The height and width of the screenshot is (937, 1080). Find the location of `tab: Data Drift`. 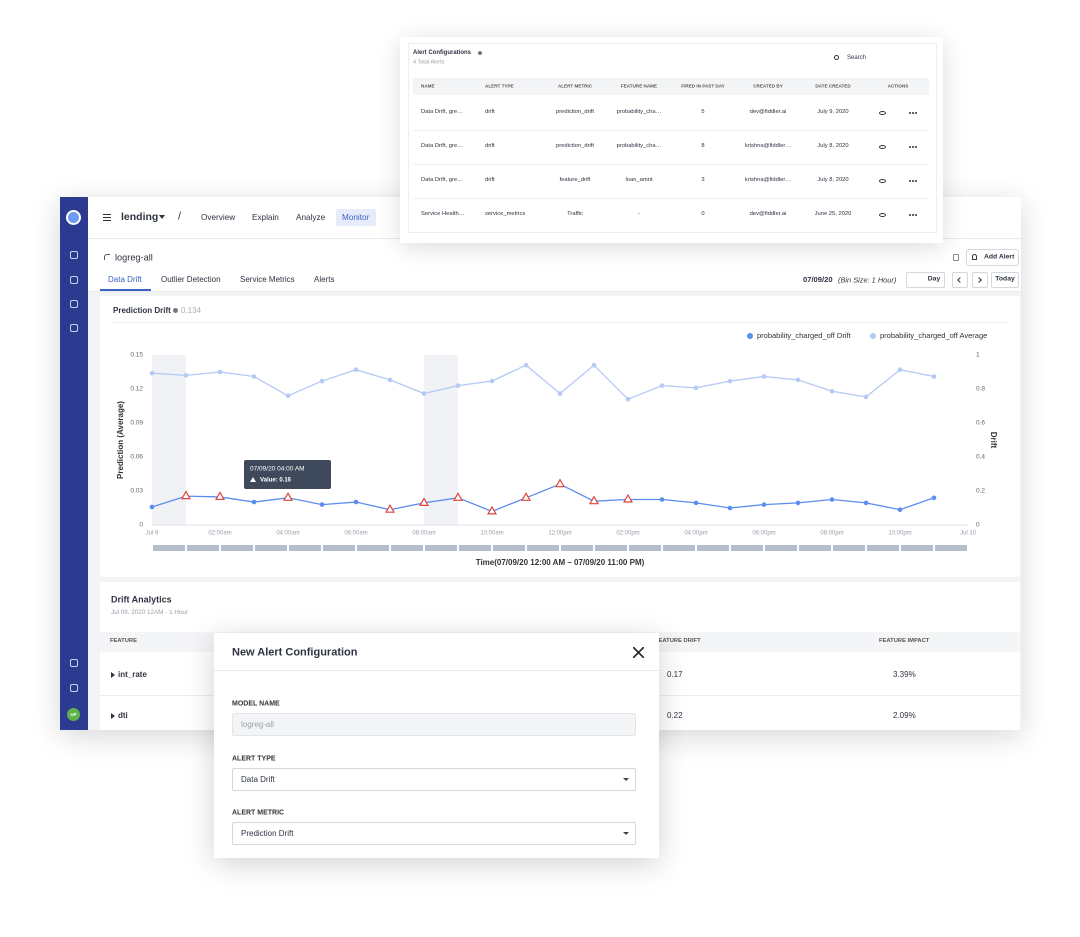

tab: Data Drift is located at coordinates (125, 279).